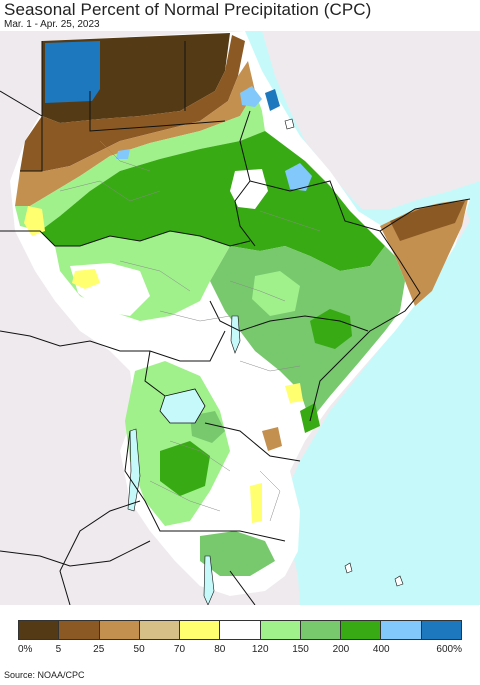 The height and width of the screenshot is (685, 480). Describe the element at coordinates (331, 329) in the screenshot. I see `region-kenya-core` at that location.